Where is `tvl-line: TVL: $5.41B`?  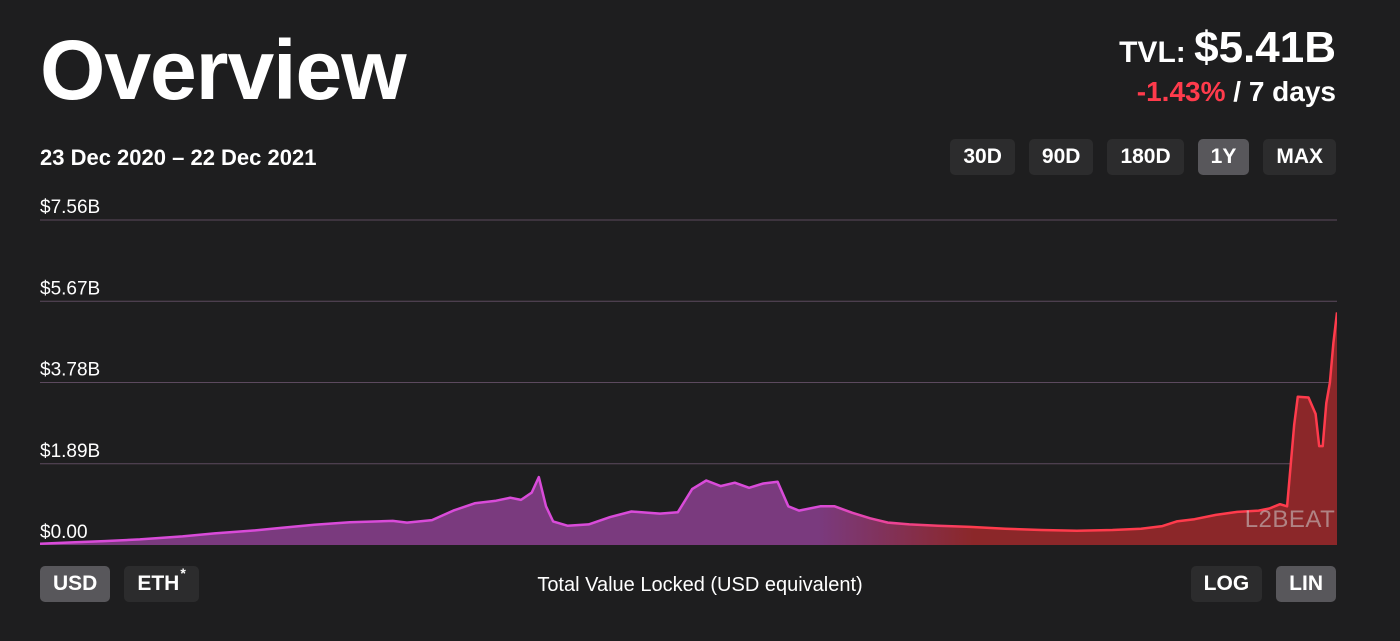 tvl-line: TVL: $5.41B is located at coordinates (1227, 49).